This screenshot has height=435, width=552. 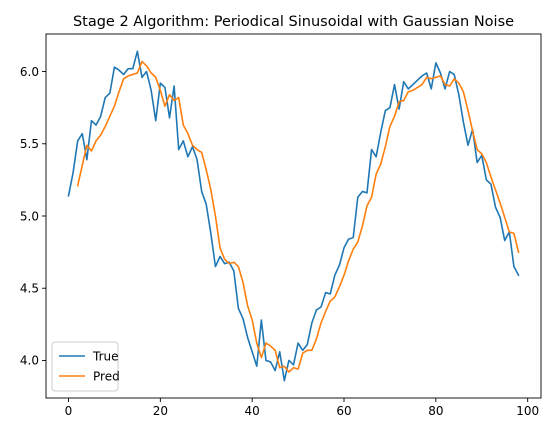 I want to click on y-tick-label: 5.0, so click(x=29, y=216).